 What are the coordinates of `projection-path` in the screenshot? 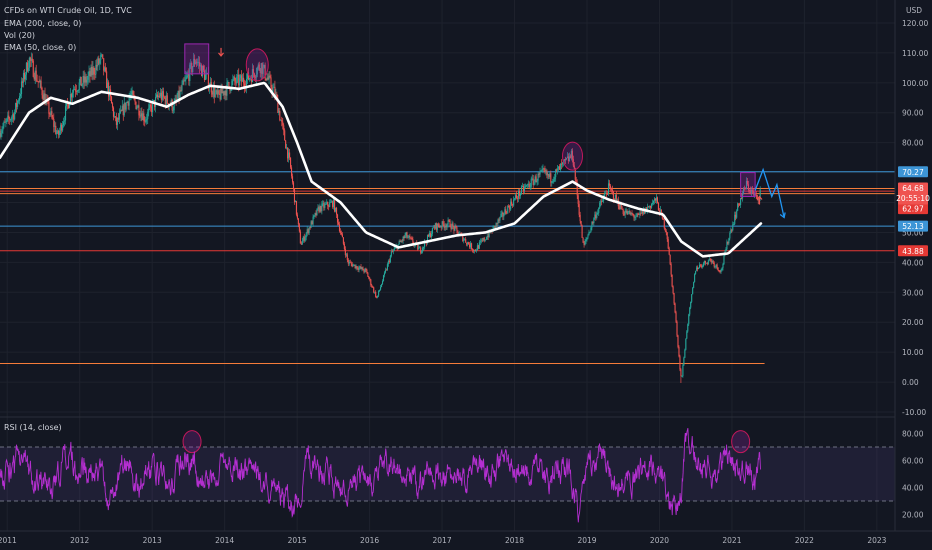 It's located at (769, 192).